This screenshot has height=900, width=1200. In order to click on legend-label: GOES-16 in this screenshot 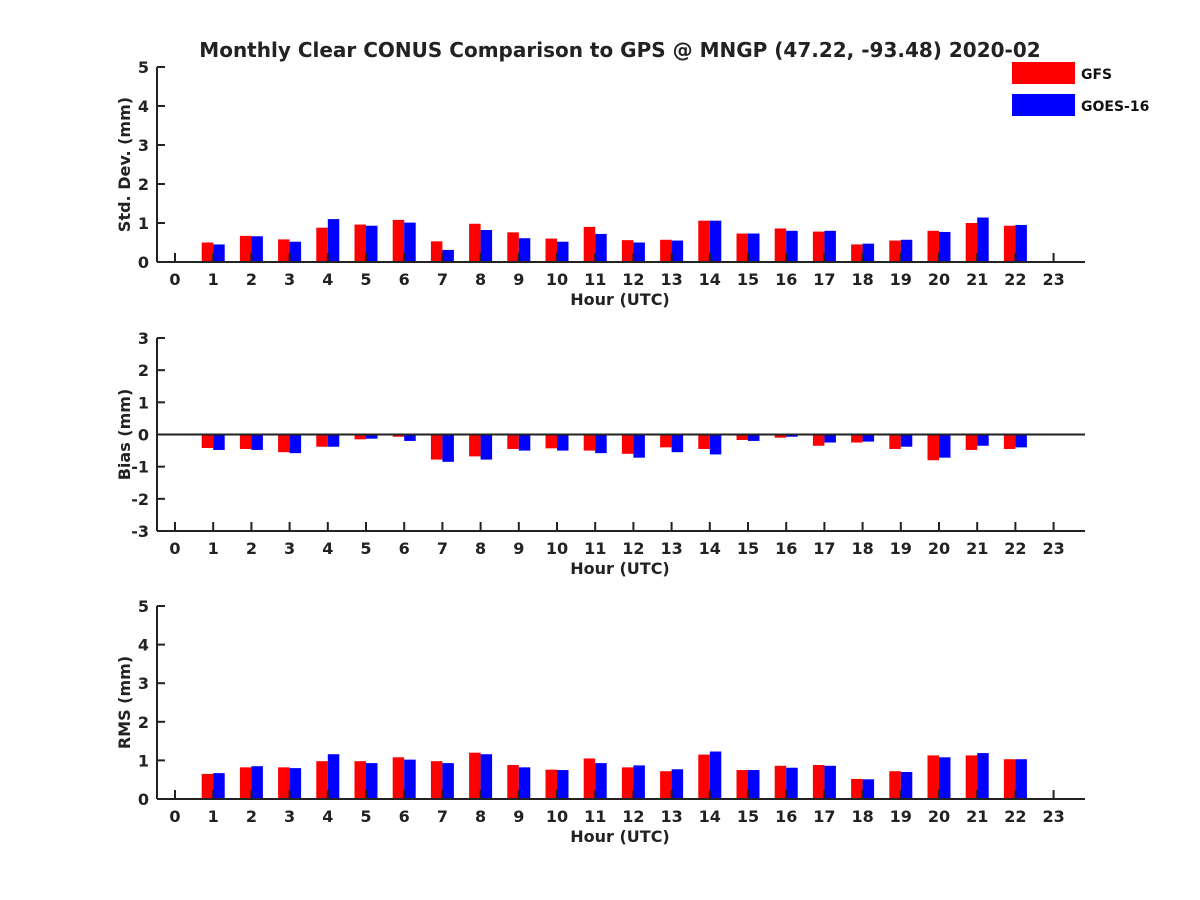, I will do `click(1115, 107)`.